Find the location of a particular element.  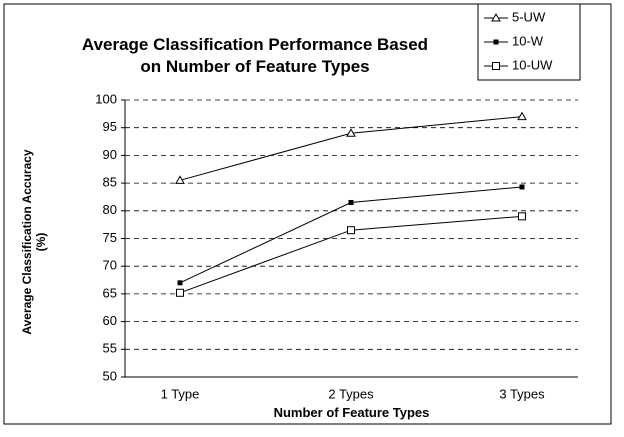

legend-label: 5-UW is located at coordinates (529, 16).